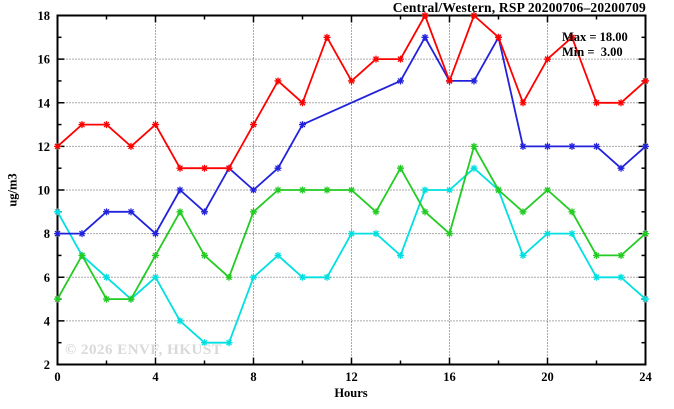 The height and width of the screenshot is (409, 674). What do you see at coordinates (595, 37) in the screenshot?
I see `max-value-label: Max = 18.00` at bounding box center [595, 37].